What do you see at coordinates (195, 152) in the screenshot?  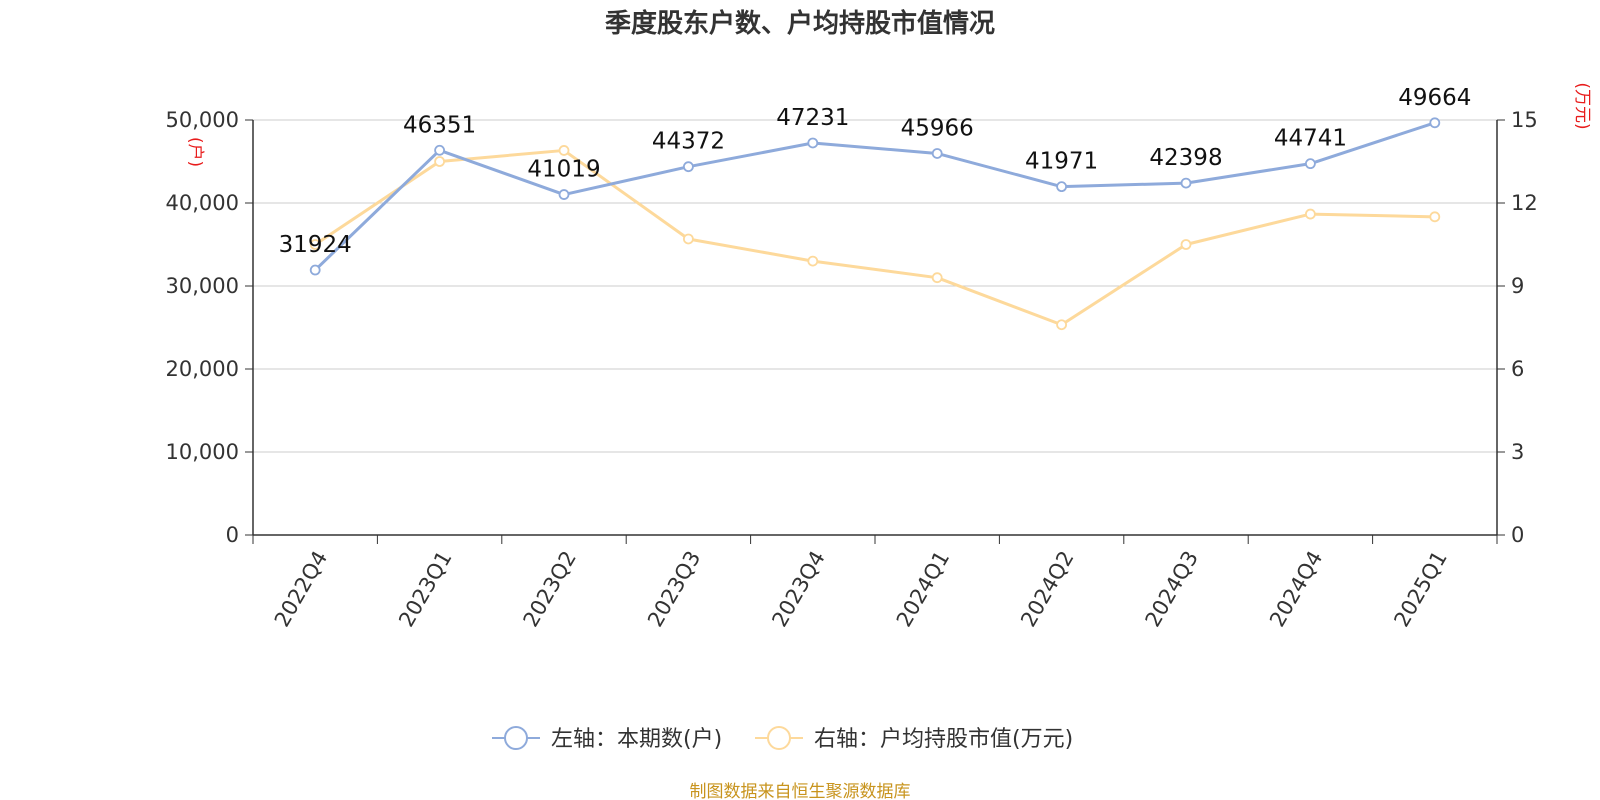 I see `left-axis-unit: (户)` at bounding box center [195, 152].